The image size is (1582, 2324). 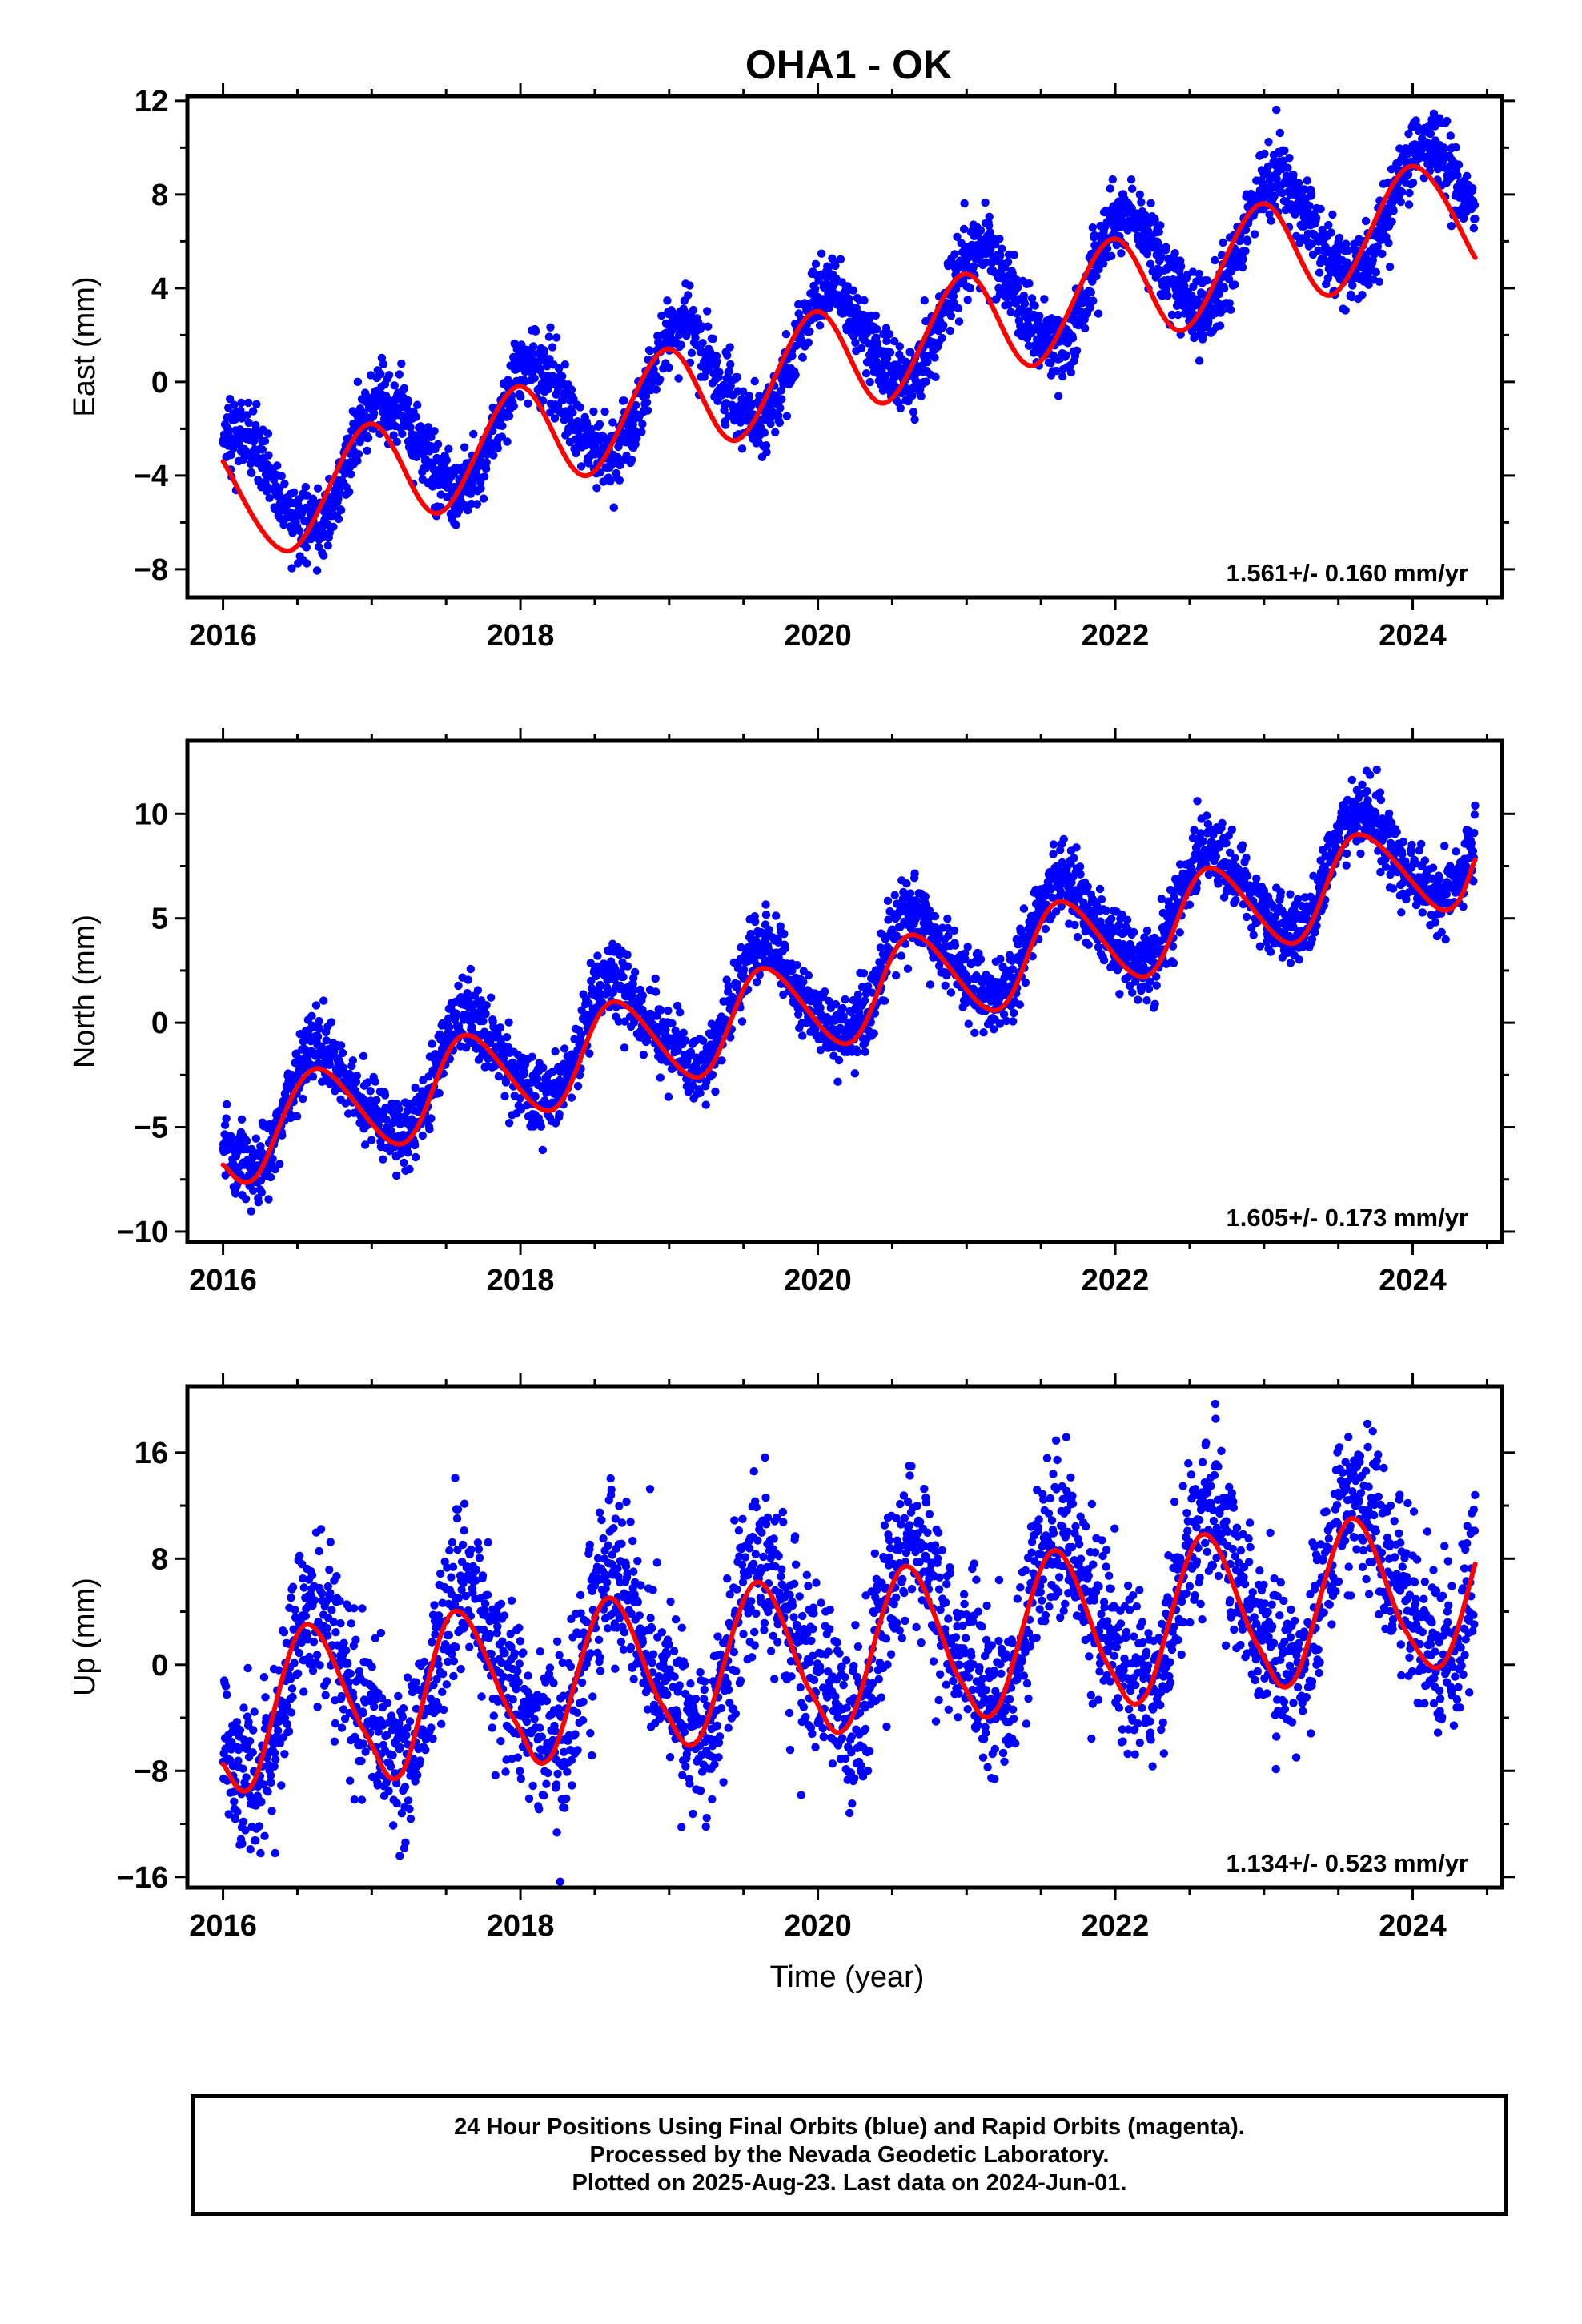 I want to click on x-tick-label: 2018, so click(x=521, y=636).